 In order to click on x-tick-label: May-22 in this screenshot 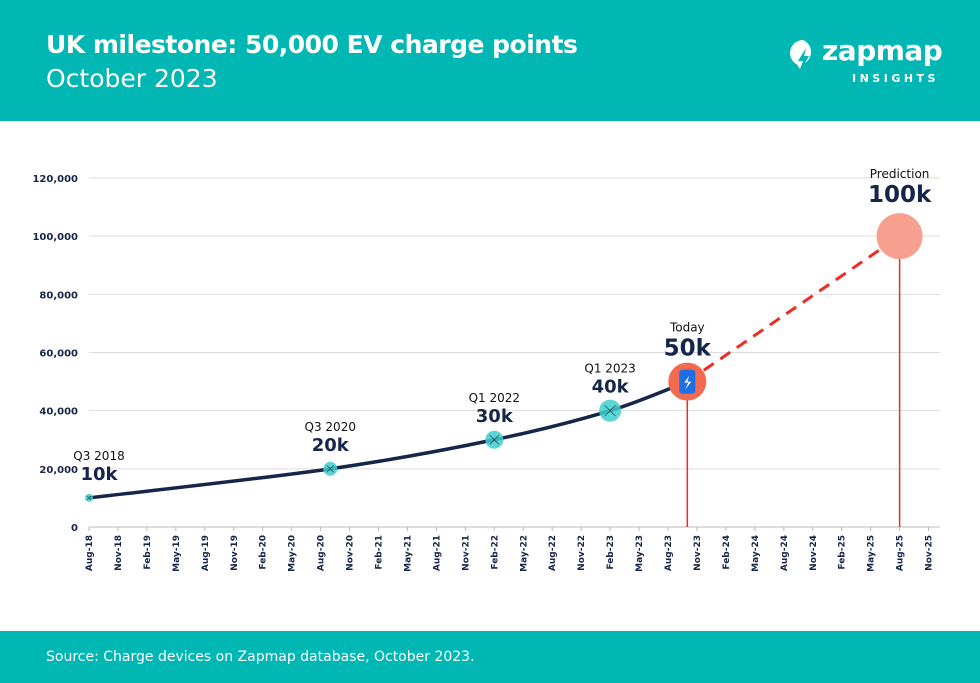, I will do `click(524, 553)`.